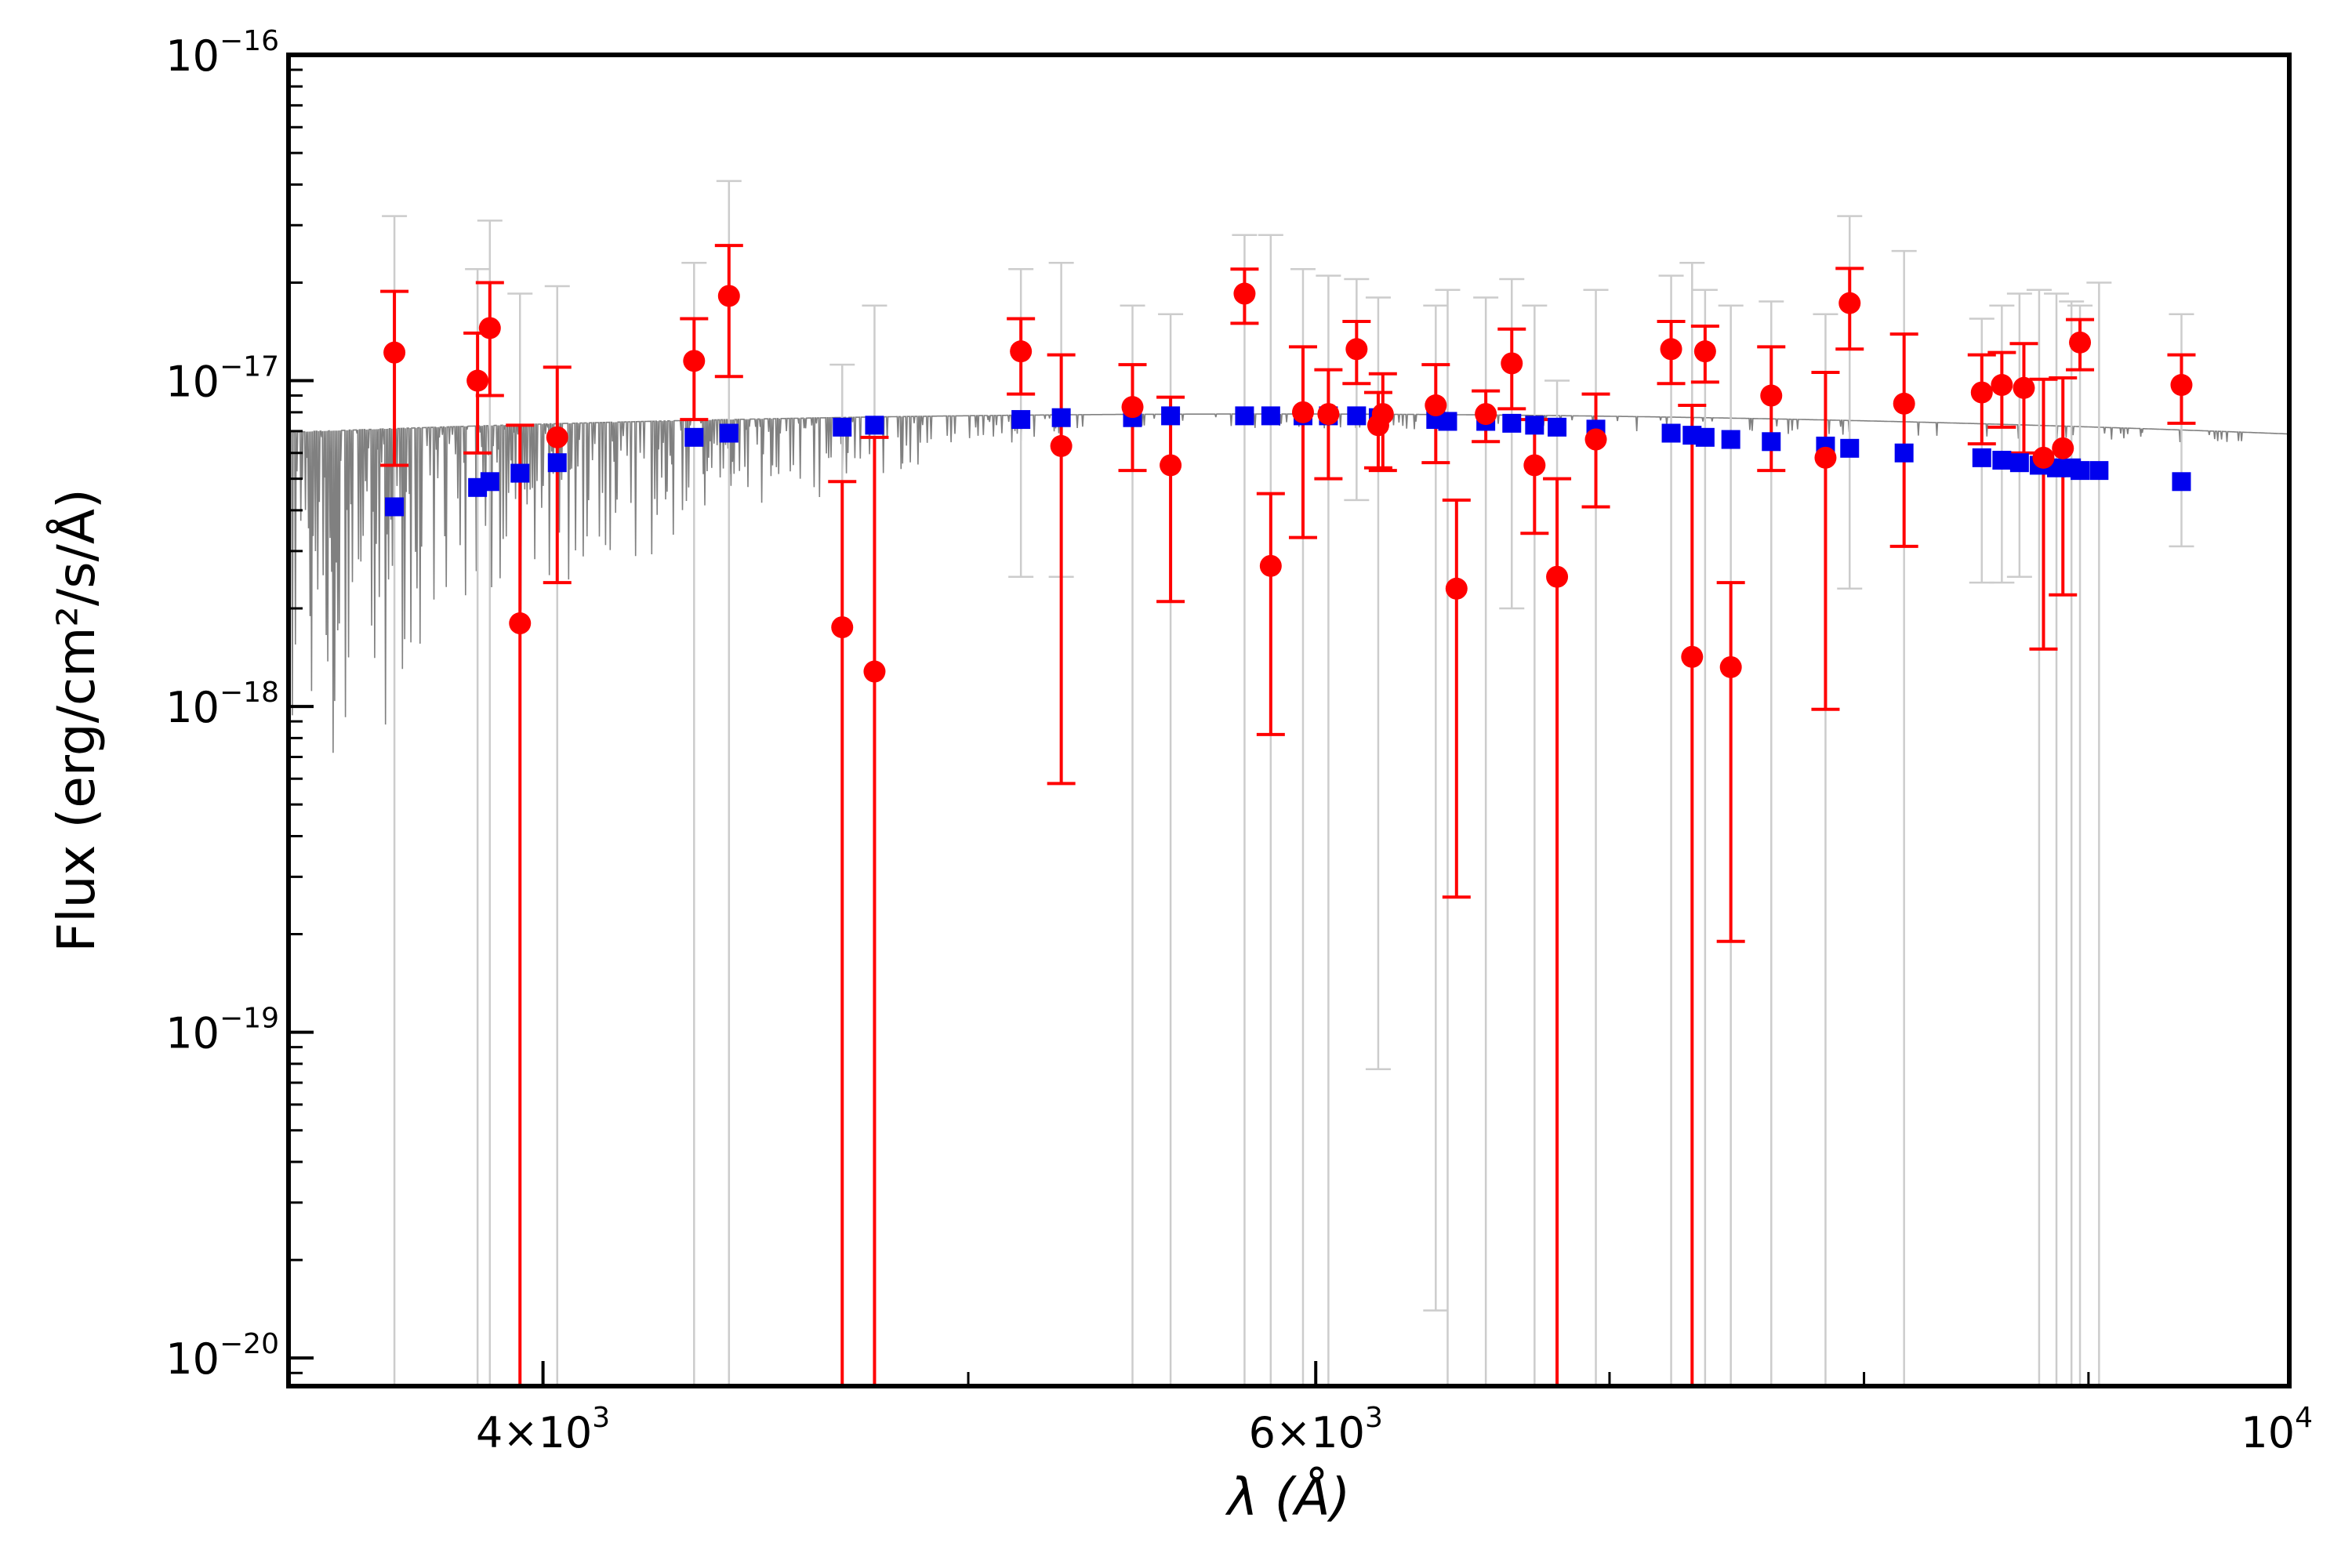 The height and width of the screenshot is (1568, 2352). I want to click on y-tick-label: 10−18, so click(222, 704).